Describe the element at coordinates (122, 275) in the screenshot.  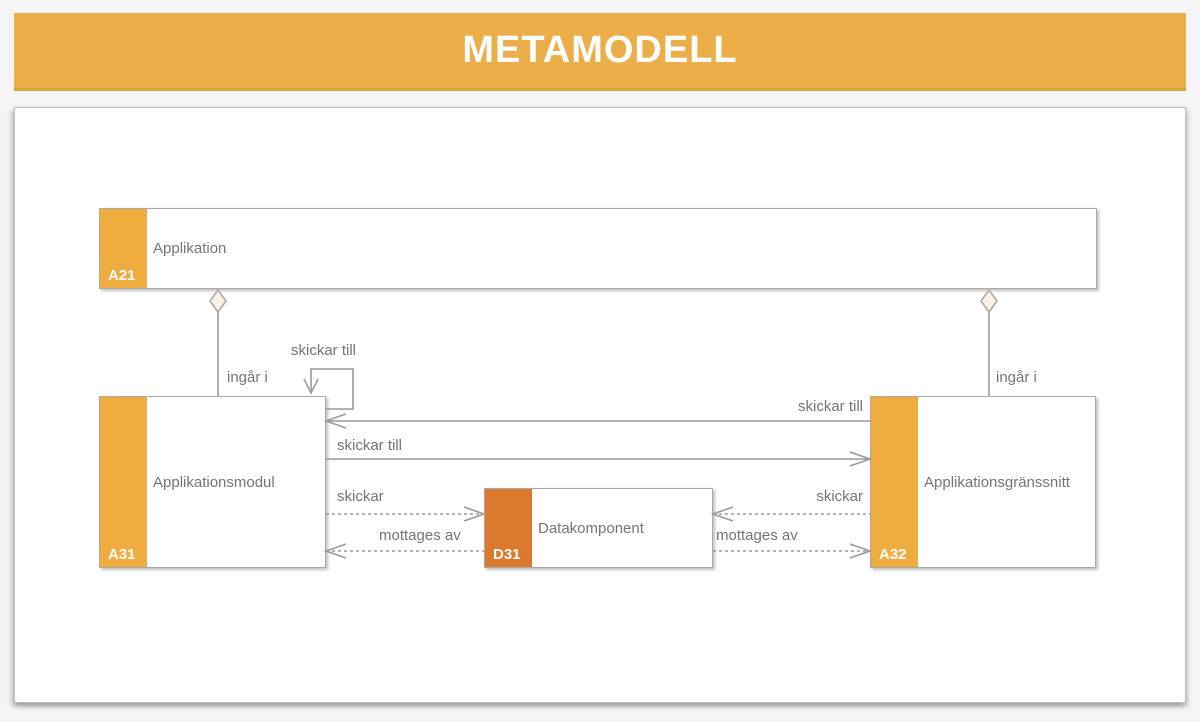
I see `node-id-badge: A21` at that location.